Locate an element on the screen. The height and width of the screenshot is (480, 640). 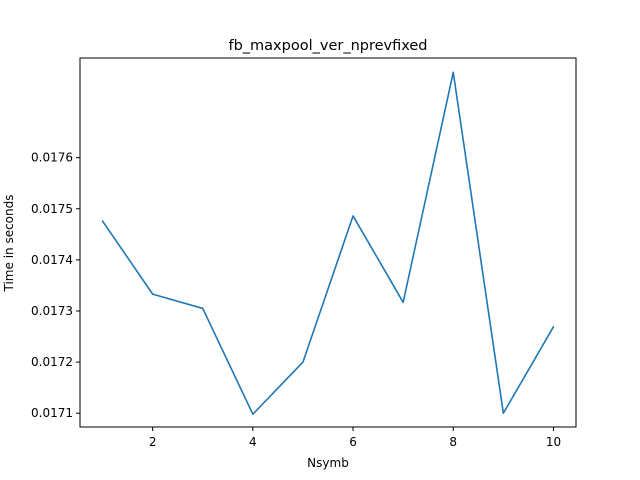
y-tick-label: 0.0175 is located at coordinates (52, 209).